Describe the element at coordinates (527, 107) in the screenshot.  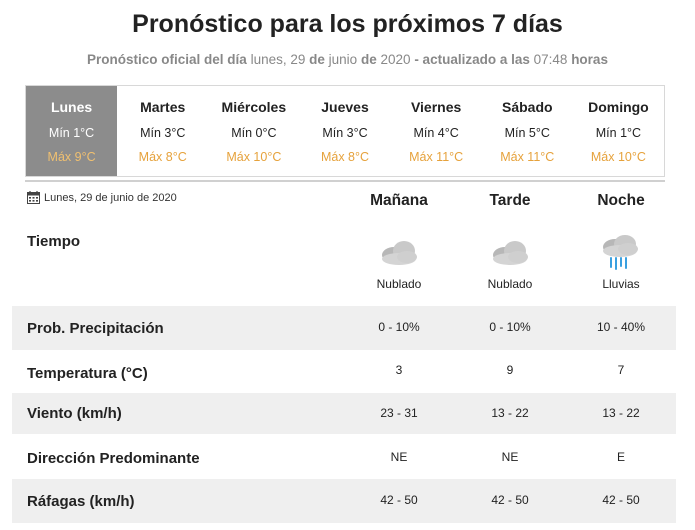
I see `day-name: Sábado` at that location.